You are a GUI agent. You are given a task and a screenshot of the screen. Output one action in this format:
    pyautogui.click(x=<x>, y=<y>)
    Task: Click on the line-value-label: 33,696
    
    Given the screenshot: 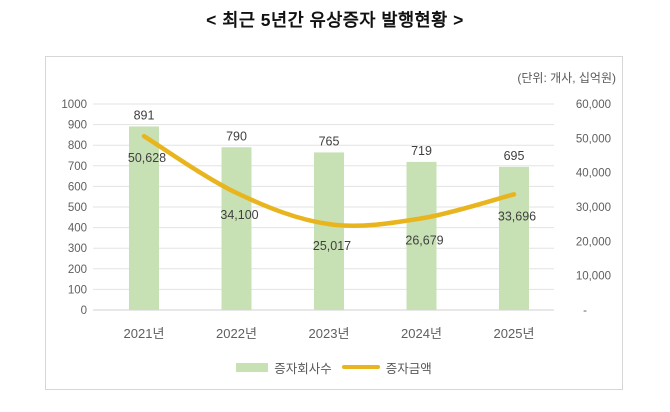 What is the action you would take?
    pyautogui.click(x=517, y=216)
    